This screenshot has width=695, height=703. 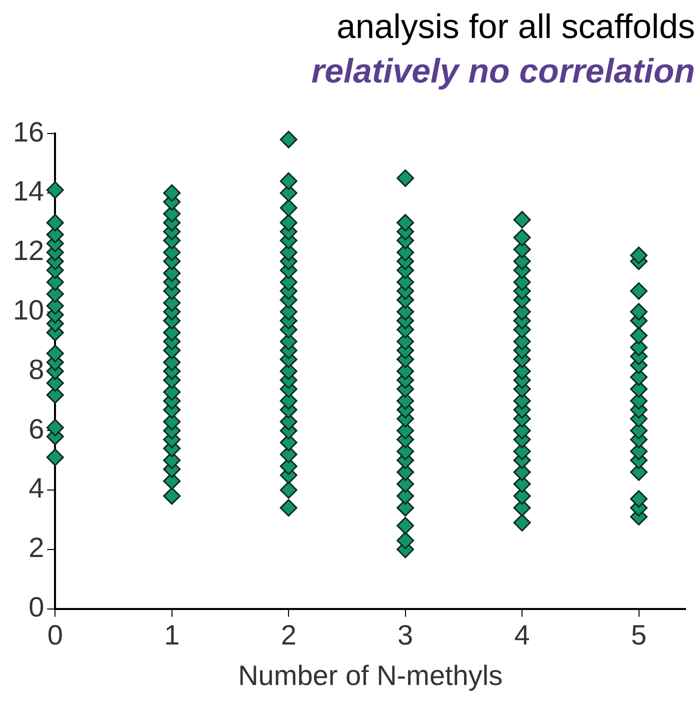 I want to click on x-axis-title: Number of N-methyls, so click(x=370, y=675).